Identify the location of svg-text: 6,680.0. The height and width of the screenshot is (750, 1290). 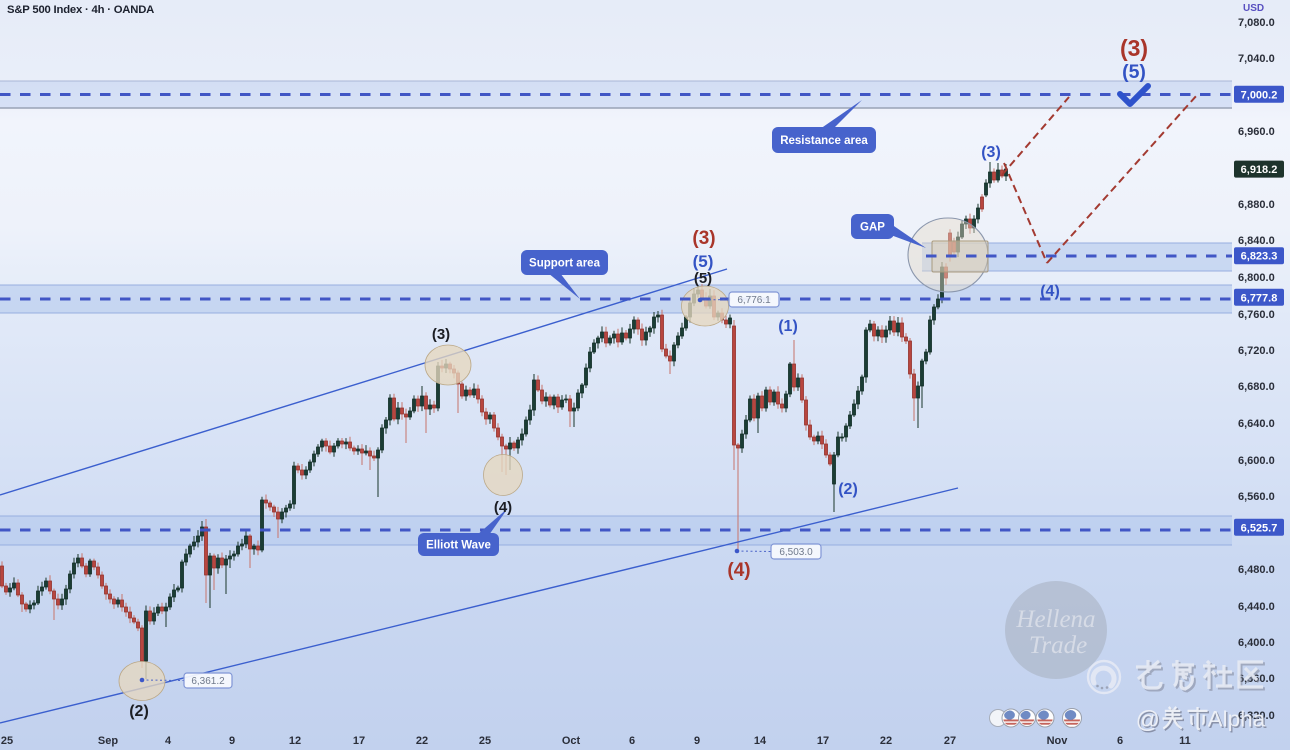
(1256, 387).